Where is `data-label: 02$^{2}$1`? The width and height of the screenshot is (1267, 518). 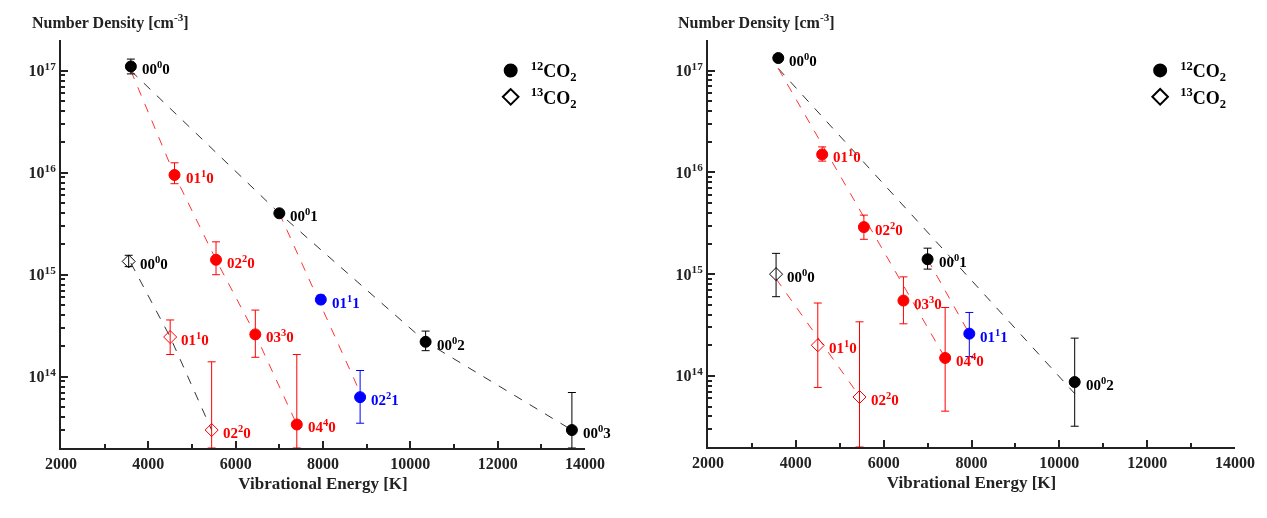
data-label: 02$^{2}$1 is located at coordinates (385, 399).